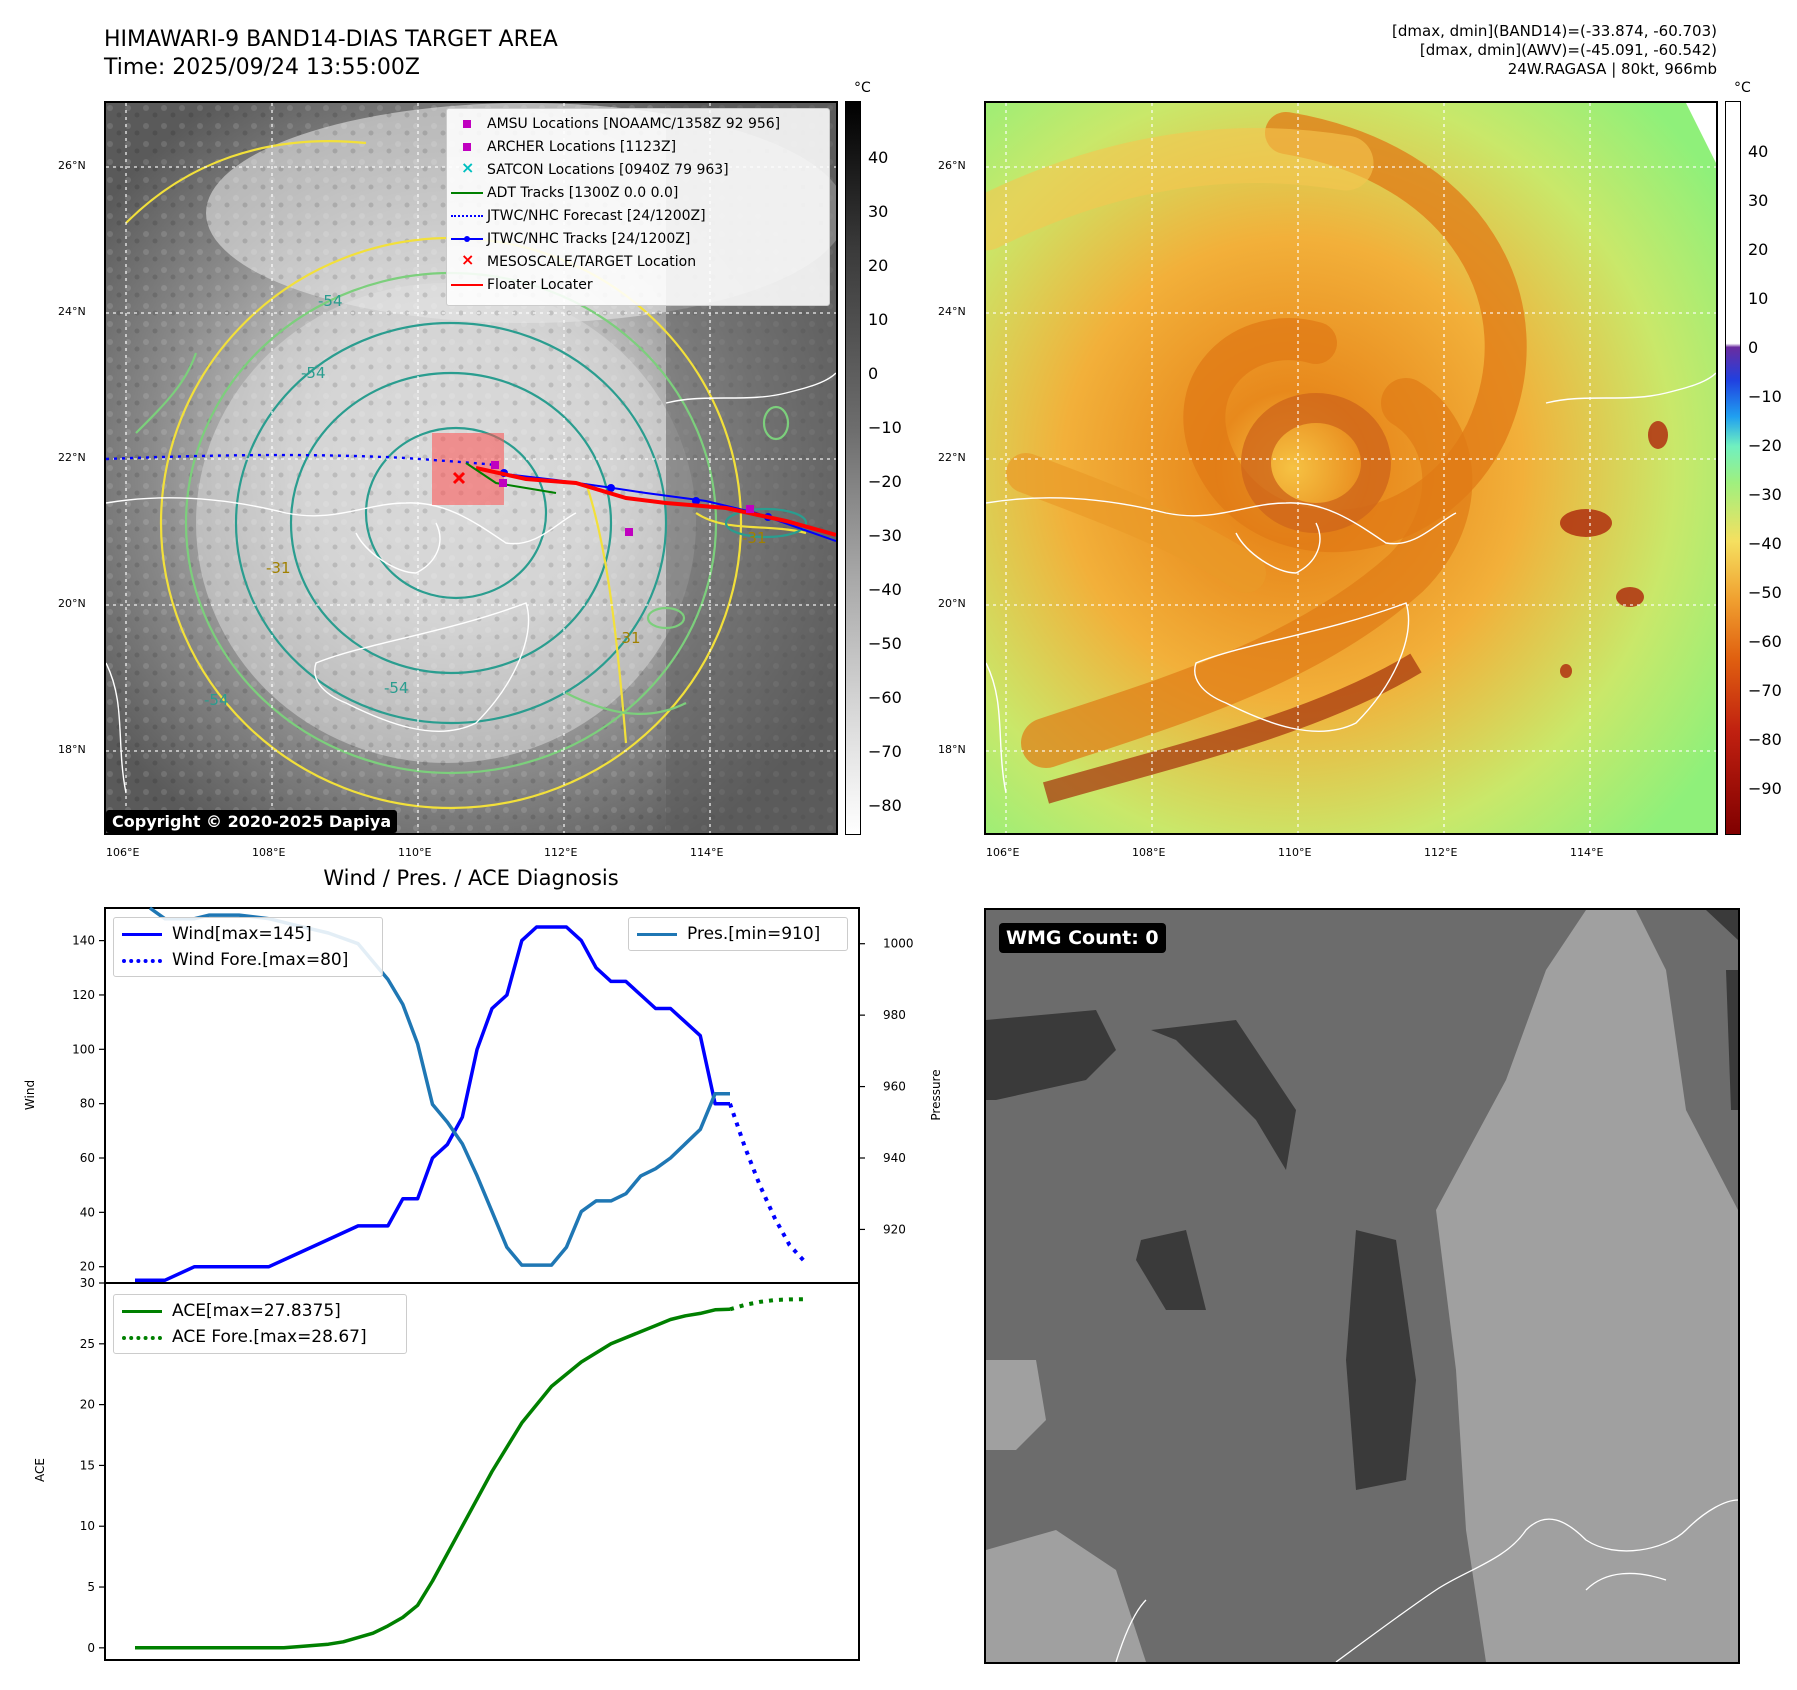 The image size is (1797, 1690). Describe the element at coordinates (894, 1015) in the screenshot. I see `y-tick-label: 980` at that location.